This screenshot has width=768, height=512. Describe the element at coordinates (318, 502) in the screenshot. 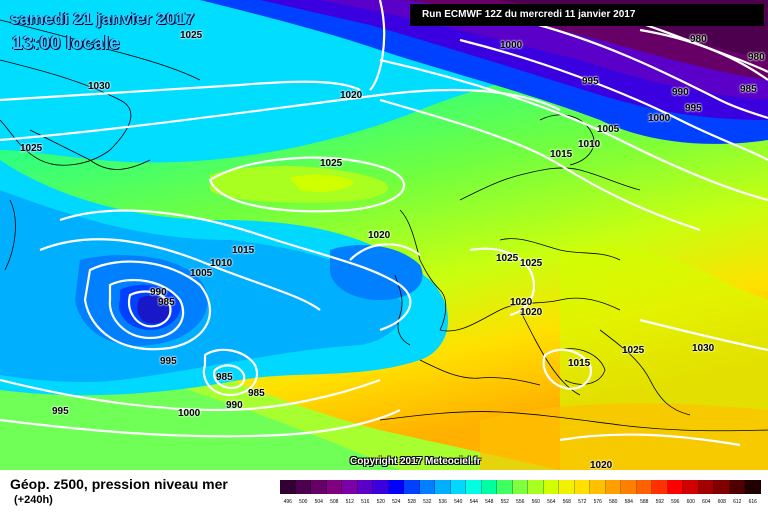

I see `scale-tick-label: 504` at that location.